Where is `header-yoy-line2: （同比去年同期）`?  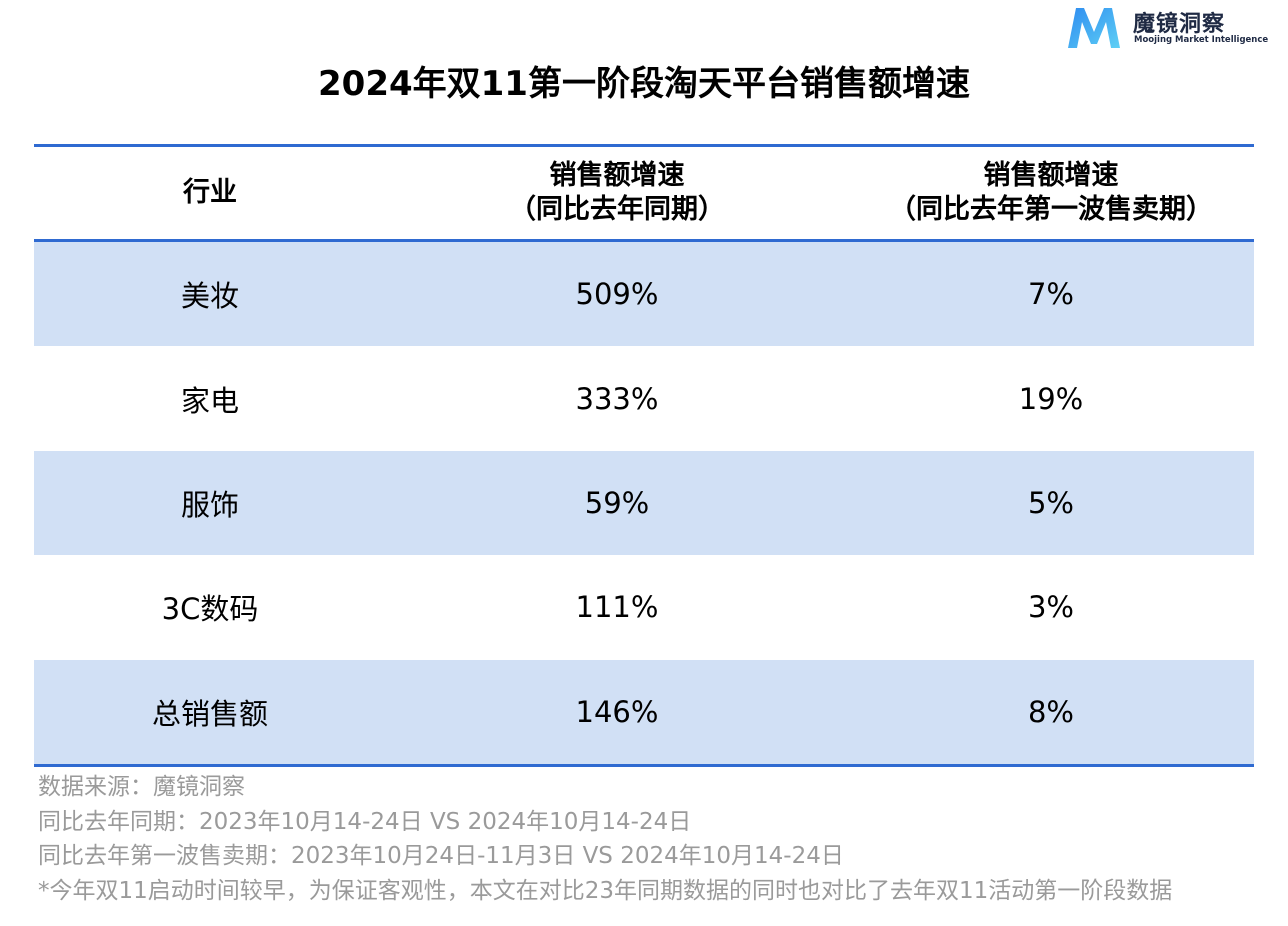 header-yoy-line2: （同比去年同期） is located at coordinates (617, 209).